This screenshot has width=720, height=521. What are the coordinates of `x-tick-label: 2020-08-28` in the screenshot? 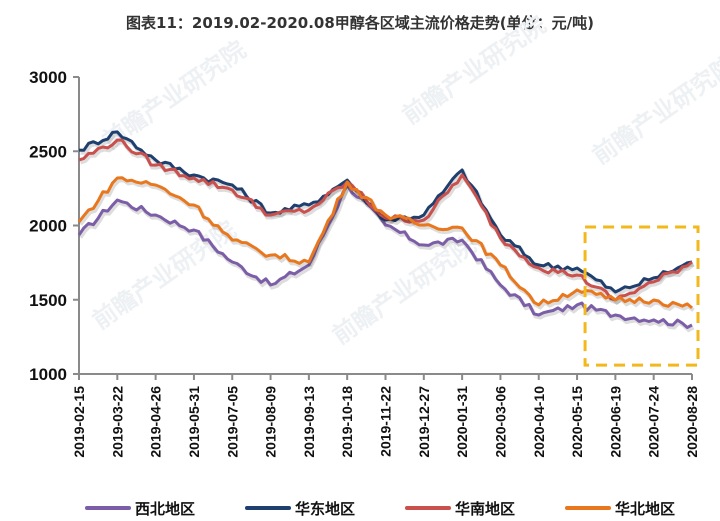 It's located at (692, 422).